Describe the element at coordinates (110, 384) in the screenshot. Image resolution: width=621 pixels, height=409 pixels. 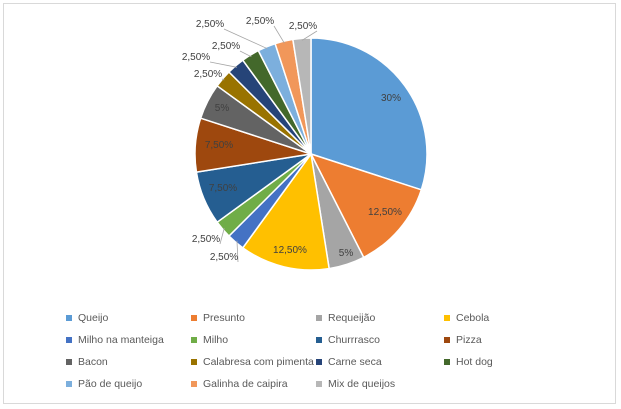
I see `legend-label-13: Pão de queijo` at that location.